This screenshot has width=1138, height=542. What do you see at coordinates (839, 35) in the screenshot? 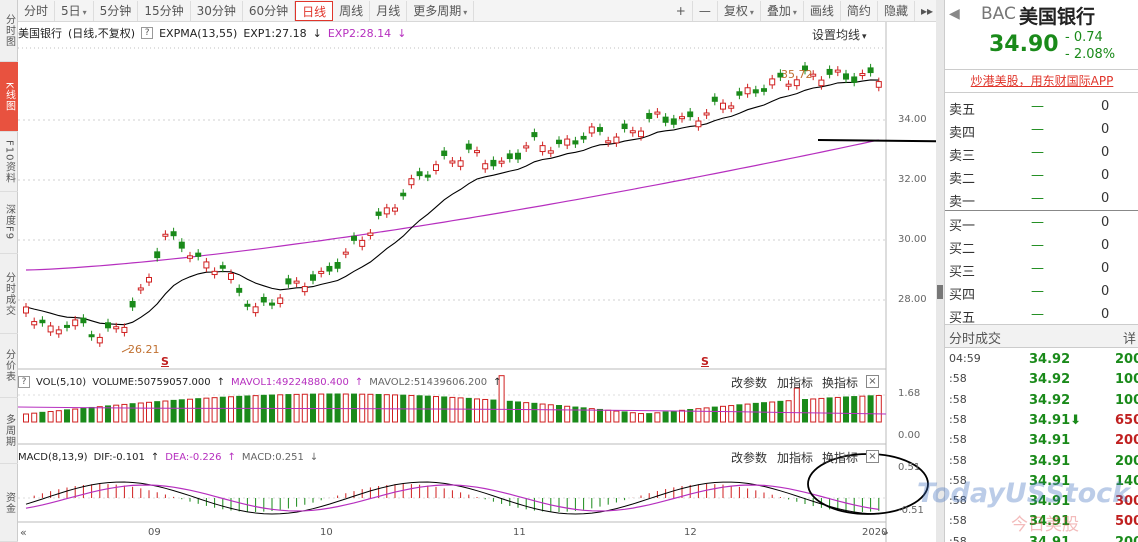
I see `set-ma-button: 设置均线 ▾` at bounding box center [839, 35].